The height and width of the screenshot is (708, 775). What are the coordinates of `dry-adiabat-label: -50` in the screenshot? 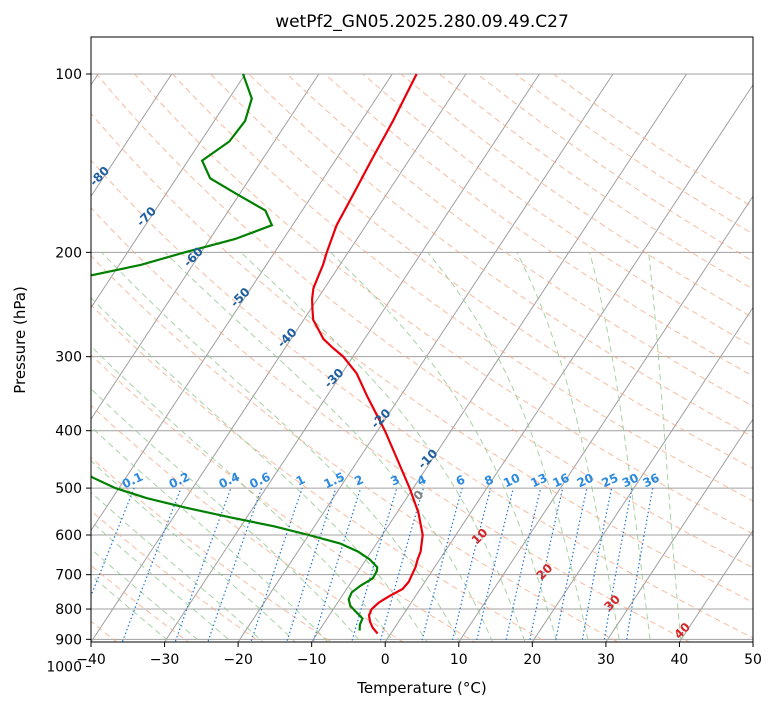 It's located at (240, 297).